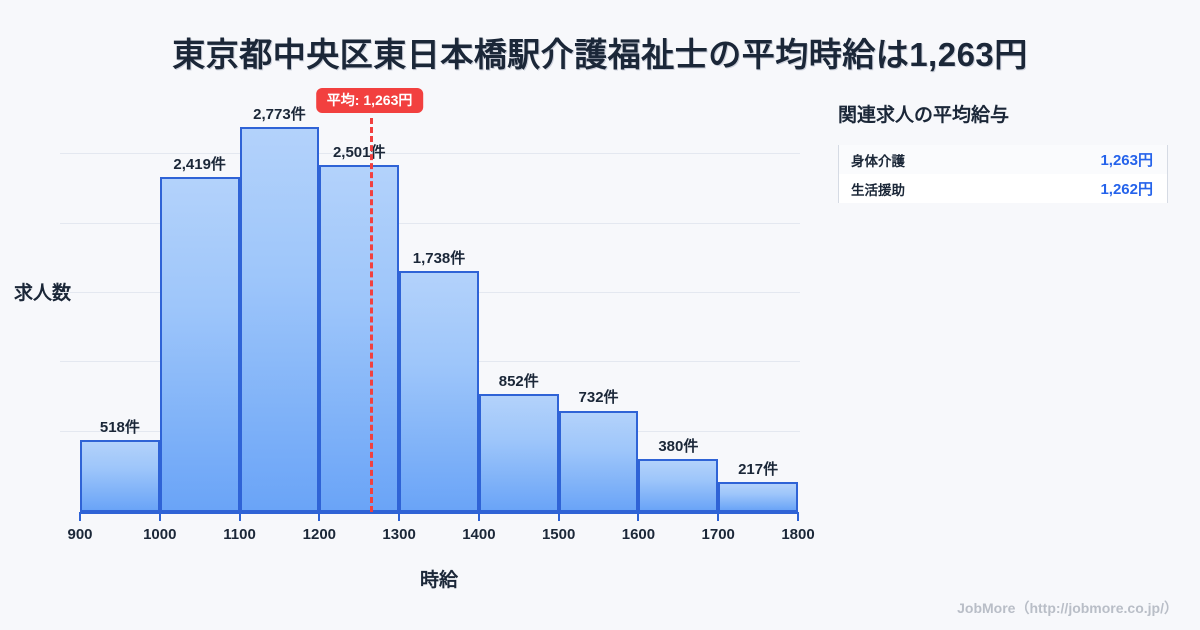  Describe the element at coordinates (439, 513) in the screenshot. I see `x-axis-baseline` at that location.